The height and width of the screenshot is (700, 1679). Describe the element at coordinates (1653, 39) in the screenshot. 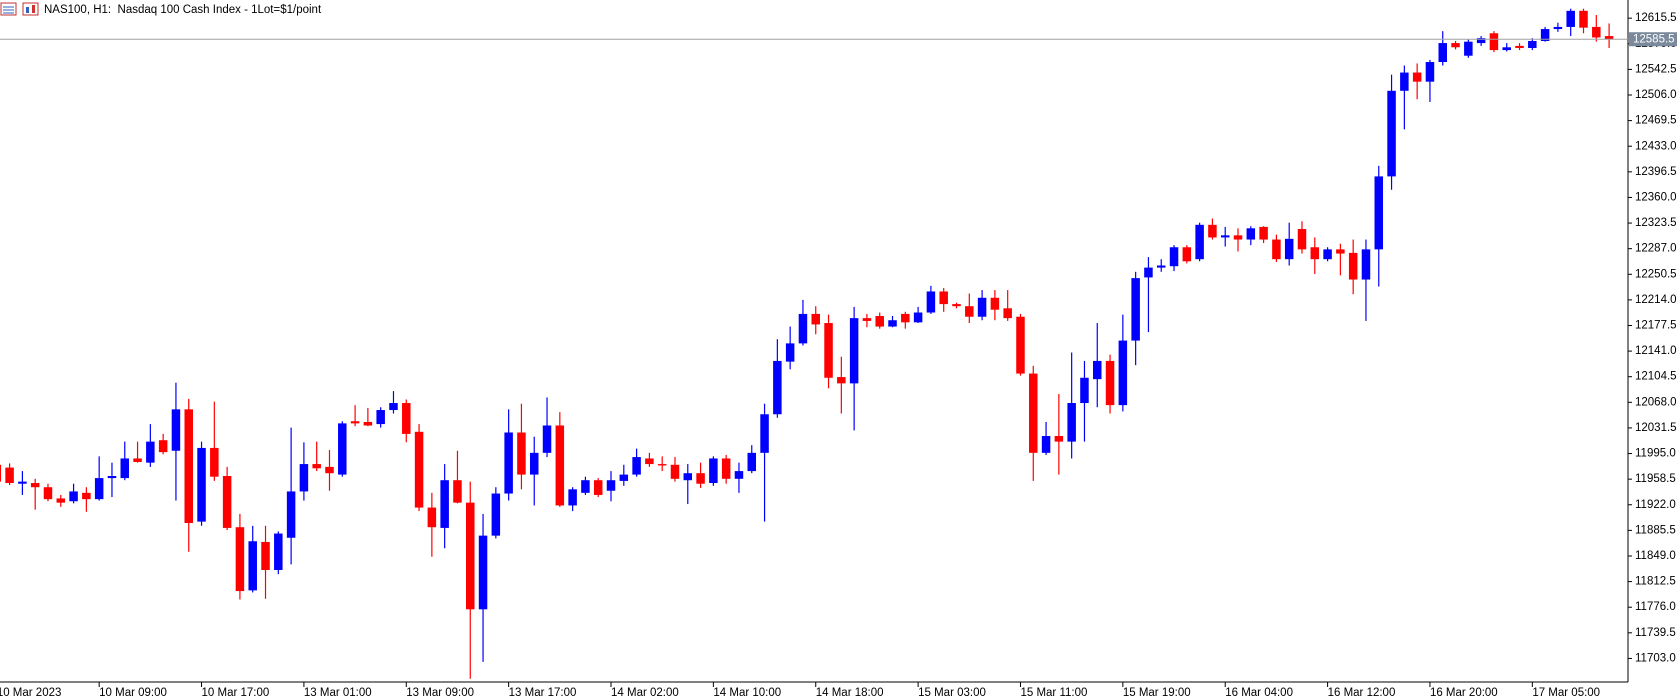

I see `last-price-box` at that location.